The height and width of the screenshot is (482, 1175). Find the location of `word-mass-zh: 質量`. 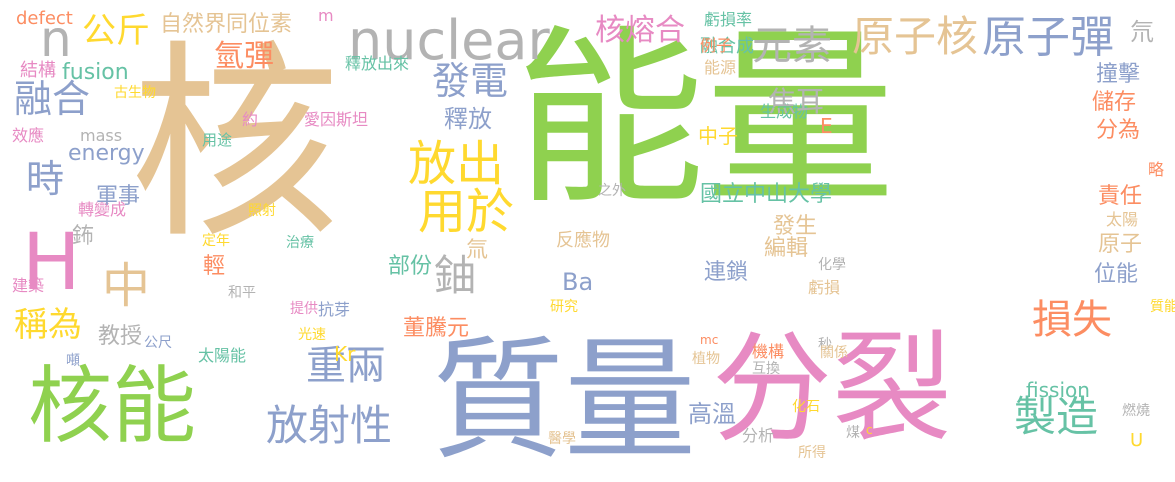

word-mass-zh: 質量 is located at coordinates (564, 401).